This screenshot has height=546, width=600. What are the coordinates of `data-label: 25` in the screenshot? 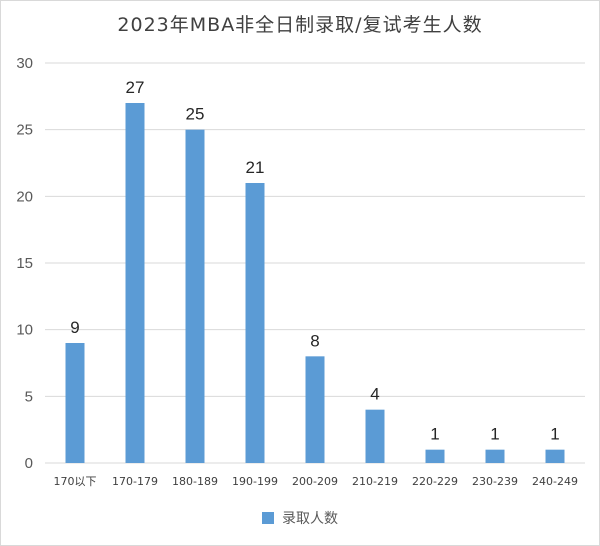 It's located at (195, 114).